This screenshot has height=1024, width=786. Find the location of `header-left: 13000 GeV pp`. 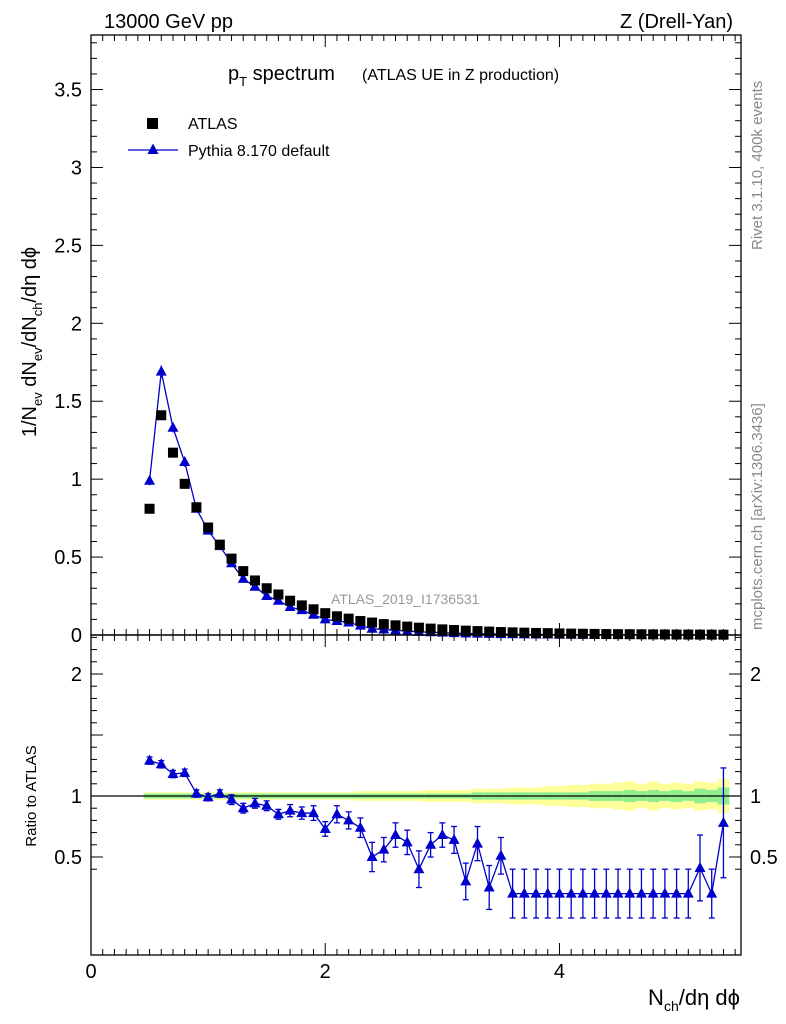

header-left: 13000 GeV pp is located at coordinates (168, 22).